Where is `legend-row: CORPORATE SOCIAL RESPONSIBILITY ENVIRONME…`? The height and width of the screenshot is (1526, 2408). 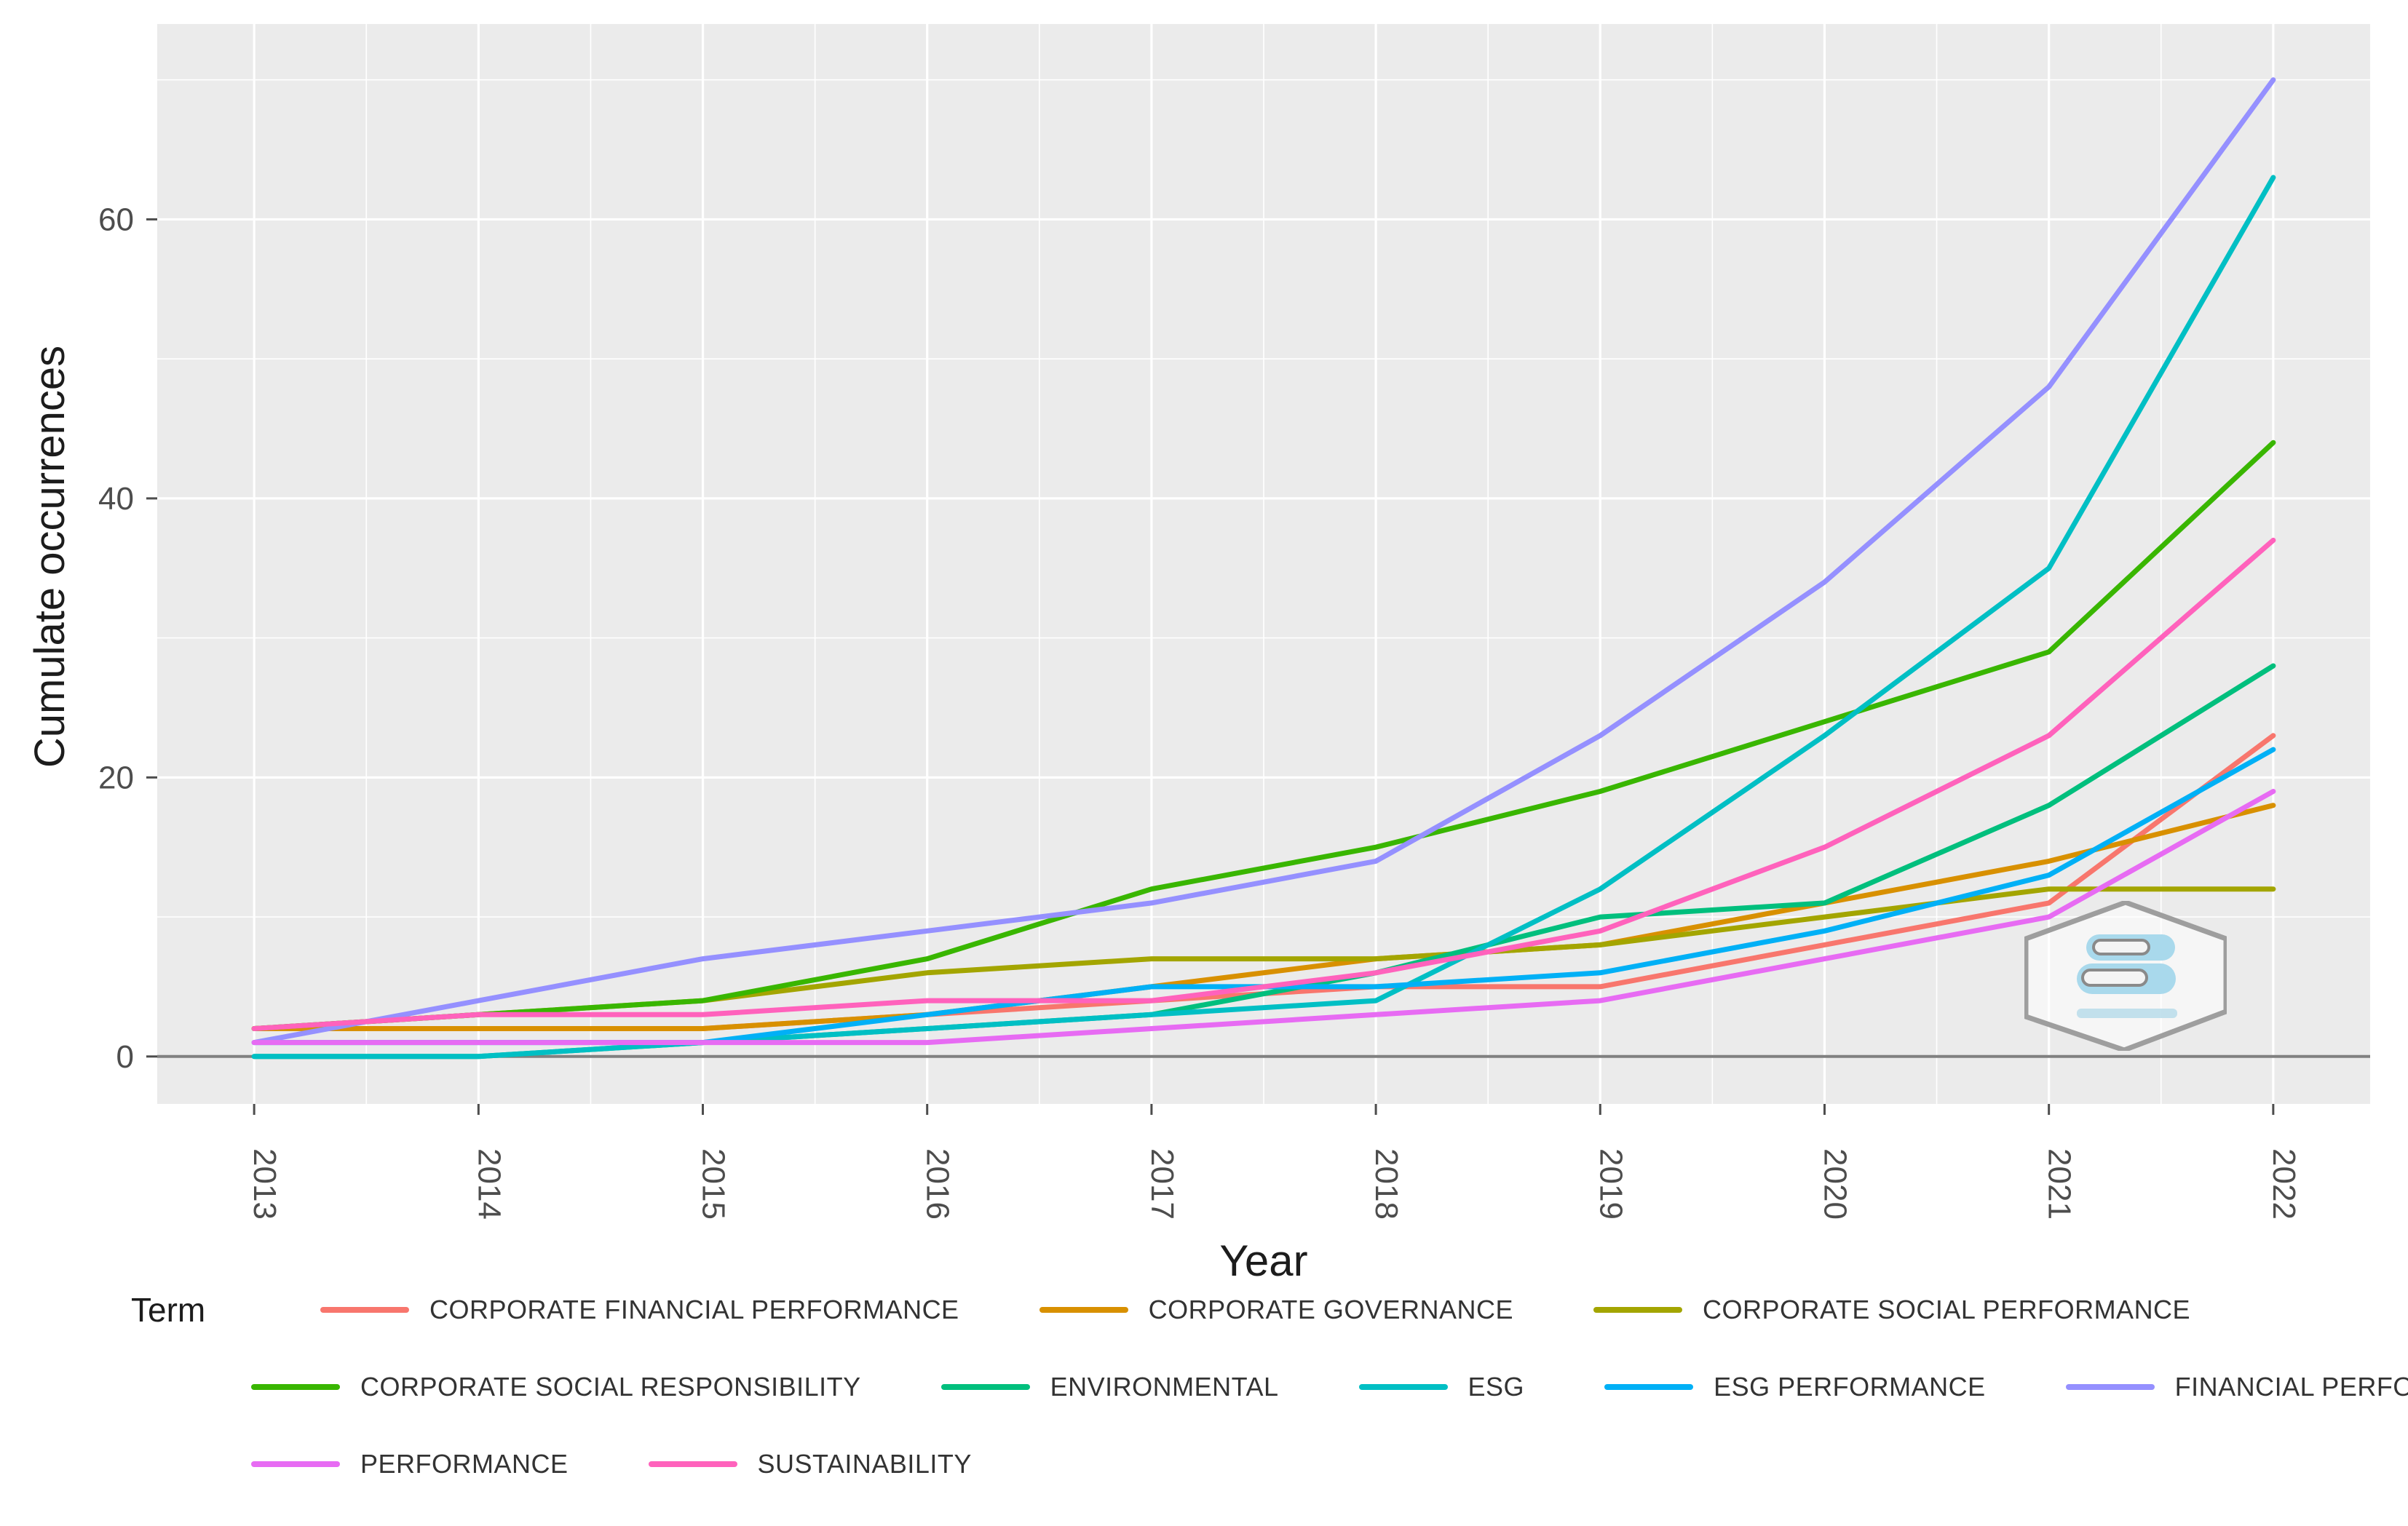 legend-row: CORPORATE SOCIAL RESPONSIBILITY ENVIRONME… is located at coordinates (1330, 1387).